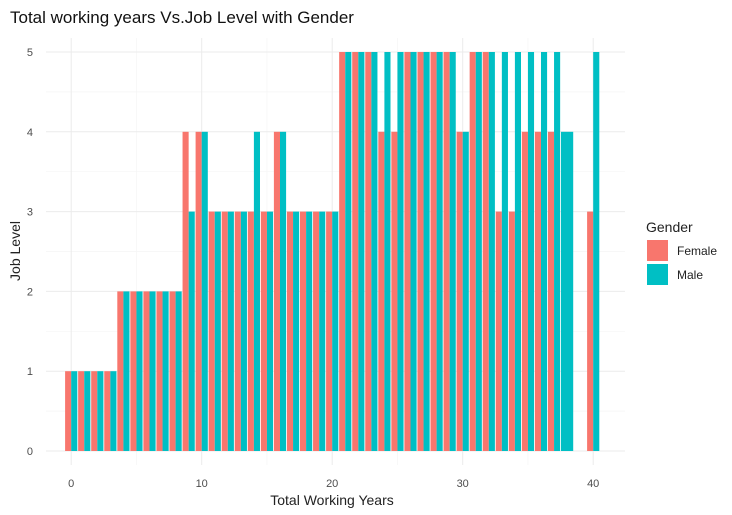  What do you see at coordinates (697, 251) in the screenshot?
I see `legend-label-female: Female` at bounding box center [697, 251].